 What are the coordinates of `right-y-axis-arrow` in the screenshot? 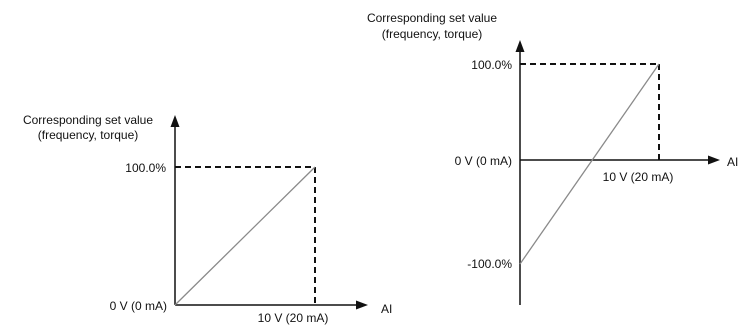 It's located at (520, 46).